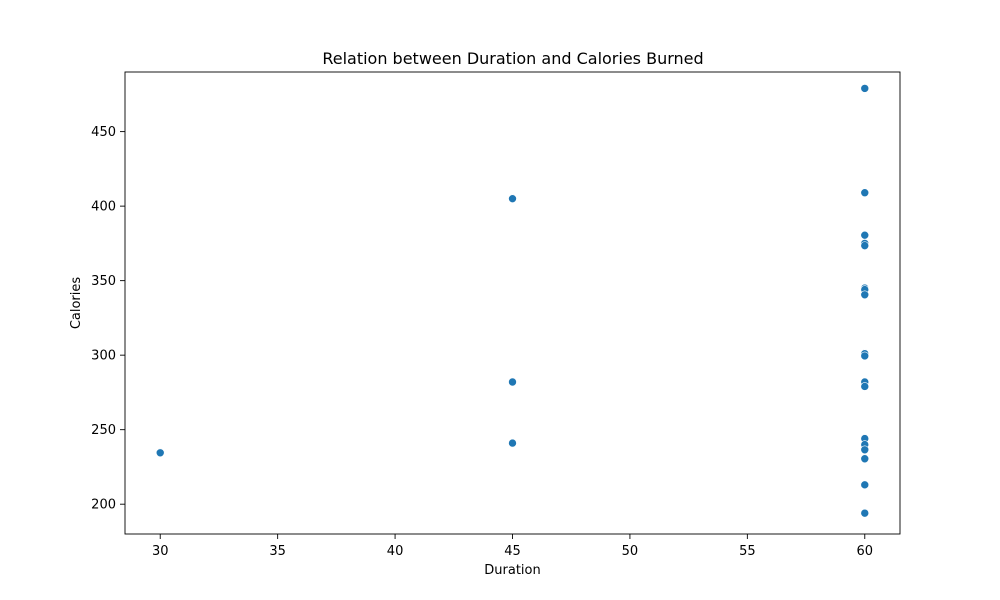 This screenshot has height=600, width=1000. I want to click on x-tick-label-4: 50, so click(630, 551).